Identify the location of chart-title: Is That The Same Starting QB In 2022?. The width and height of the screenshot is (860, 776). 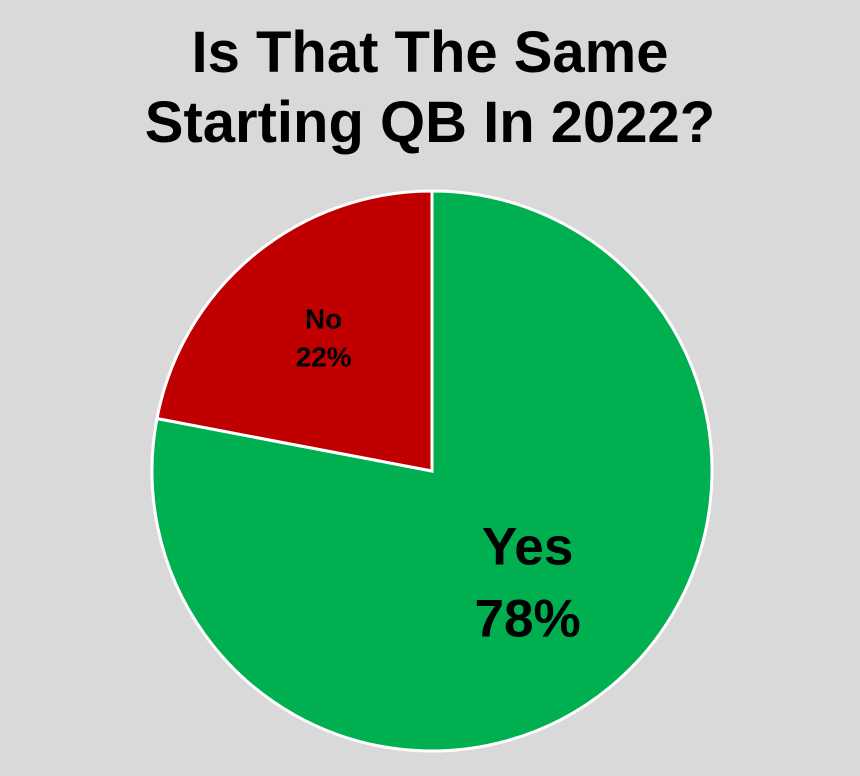
(430, 87).